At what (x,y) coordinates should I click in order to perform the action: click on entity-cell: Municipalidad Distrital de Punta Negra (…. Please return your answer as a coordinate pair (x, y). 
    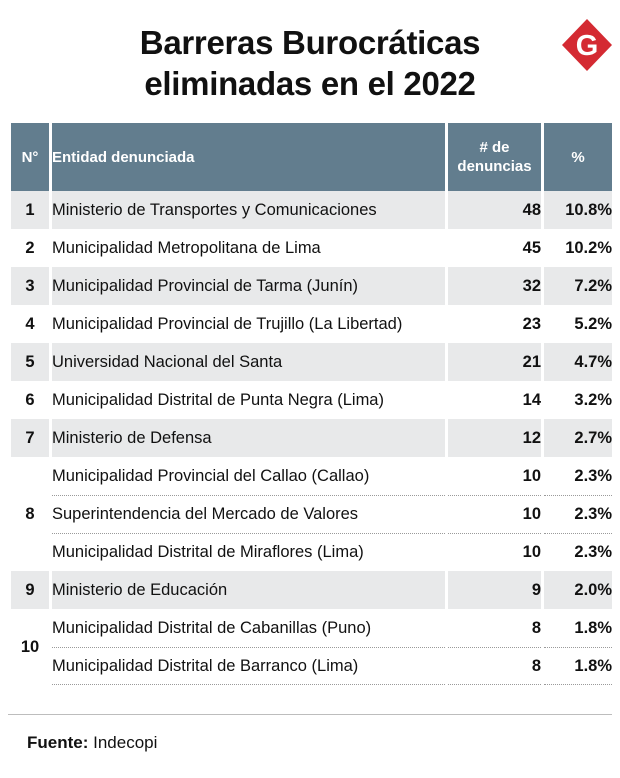
    Looking at the image, I should click on (218, 399).